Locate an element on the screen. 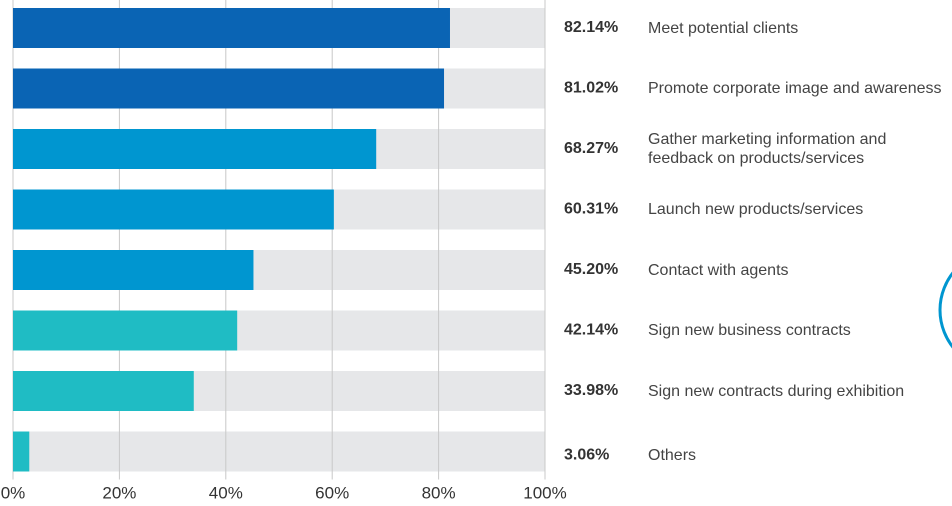 The width and height of the screenshot is (952, 506). category-label-box: Meet potential clients is located at coordinates (723, 28).